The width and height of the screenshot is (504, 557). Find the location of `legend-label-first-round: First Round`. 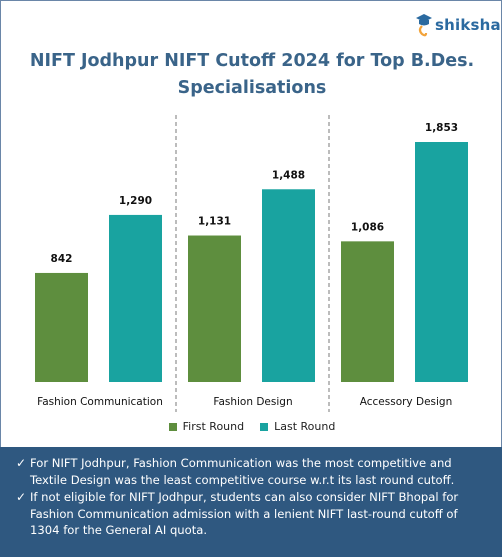

legend-label-first-round: First Round is located at coordinates (213, 426).